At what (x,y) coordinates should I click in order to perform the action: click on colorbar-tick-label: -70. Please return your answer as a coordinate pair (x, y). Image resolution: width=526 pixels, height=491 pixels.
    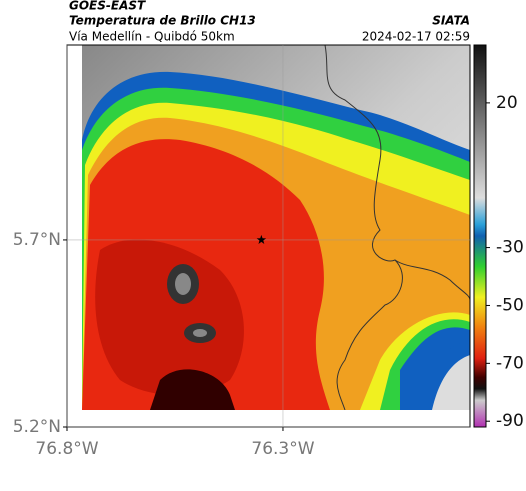
    Looking at the image, I should click on (510, 363).